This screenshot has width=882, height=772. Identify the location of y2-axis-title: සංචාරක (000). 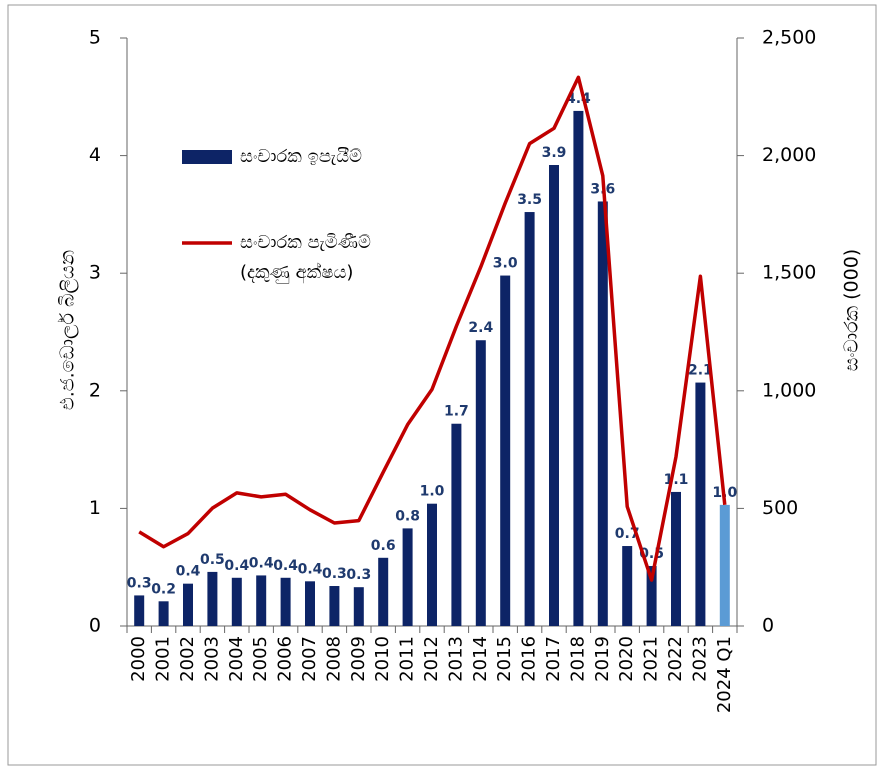
(852, 310).